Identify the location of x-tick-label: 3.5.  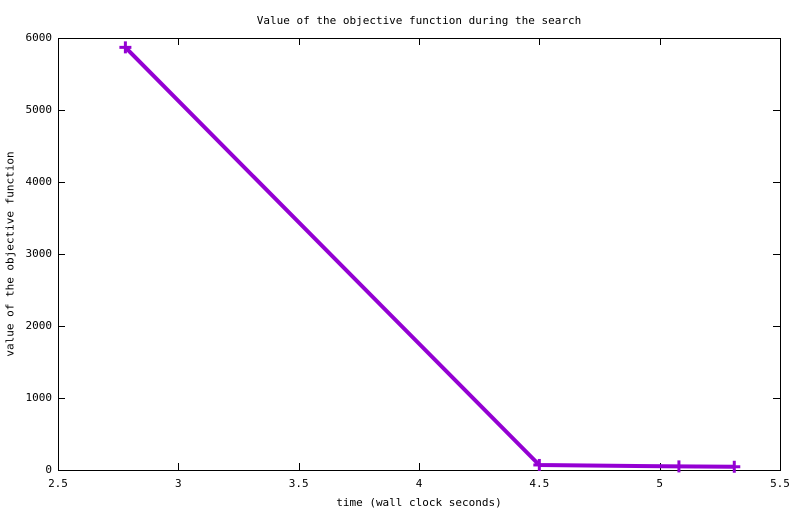
(298, 483).